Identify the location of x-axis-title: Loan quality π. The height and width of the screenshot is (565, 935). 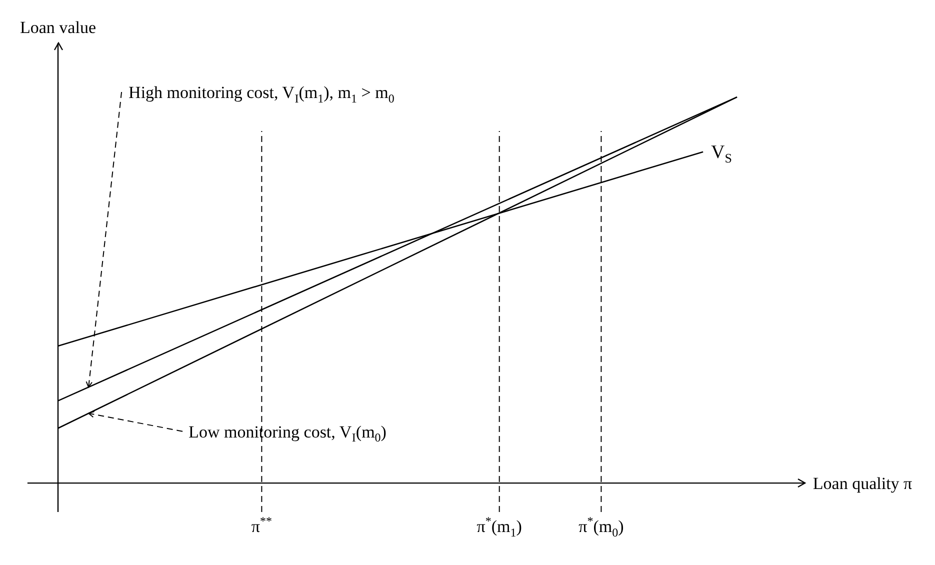
(862, 484).